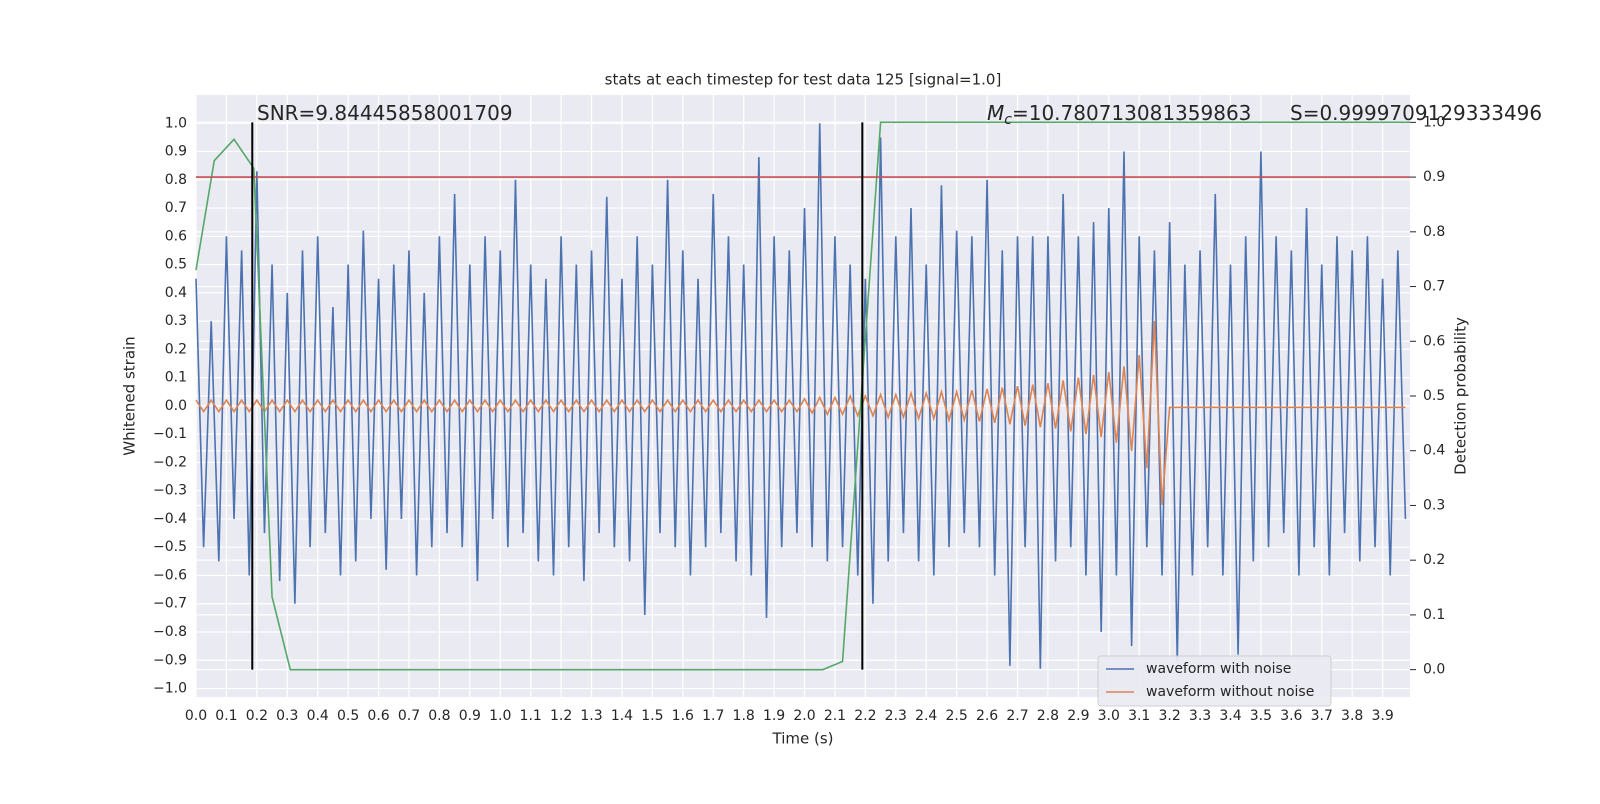 This screenshot has width=1600, height=804. Describe the element at coordinates (1218, 669) in the screenshot. I see `legend-label: waveform with noise` at that location.